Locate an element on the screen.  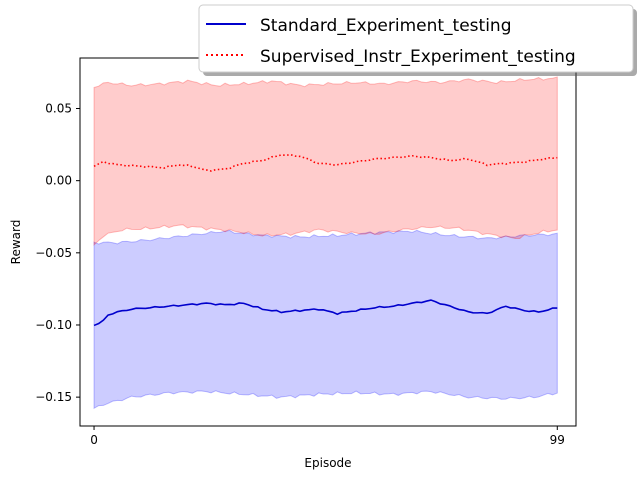
y-axis-label: Reward is located at coordinates (16, 242).